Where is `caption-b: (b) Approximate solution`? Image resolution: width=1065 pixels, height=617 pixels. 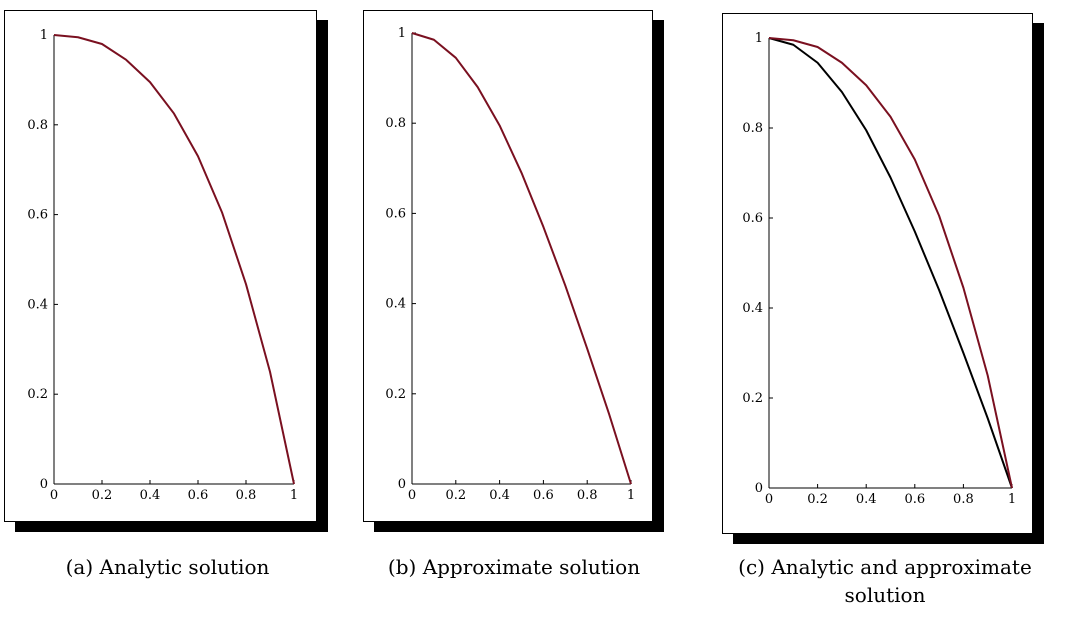 caption-b: (b) Approximate solution is located at coordinates (514, 567).